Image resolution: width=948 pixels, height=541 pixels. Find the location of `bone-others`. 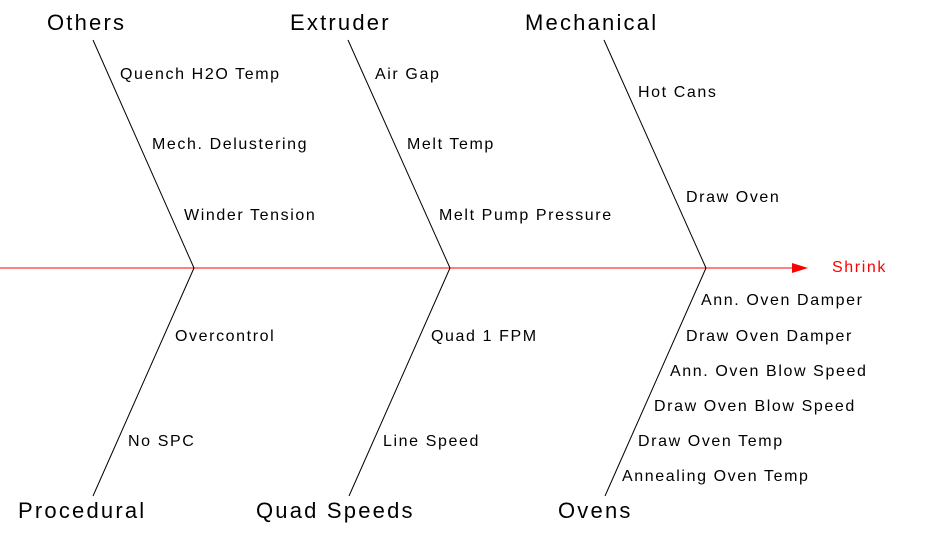

bone-others is located at coordinates (143, 154).